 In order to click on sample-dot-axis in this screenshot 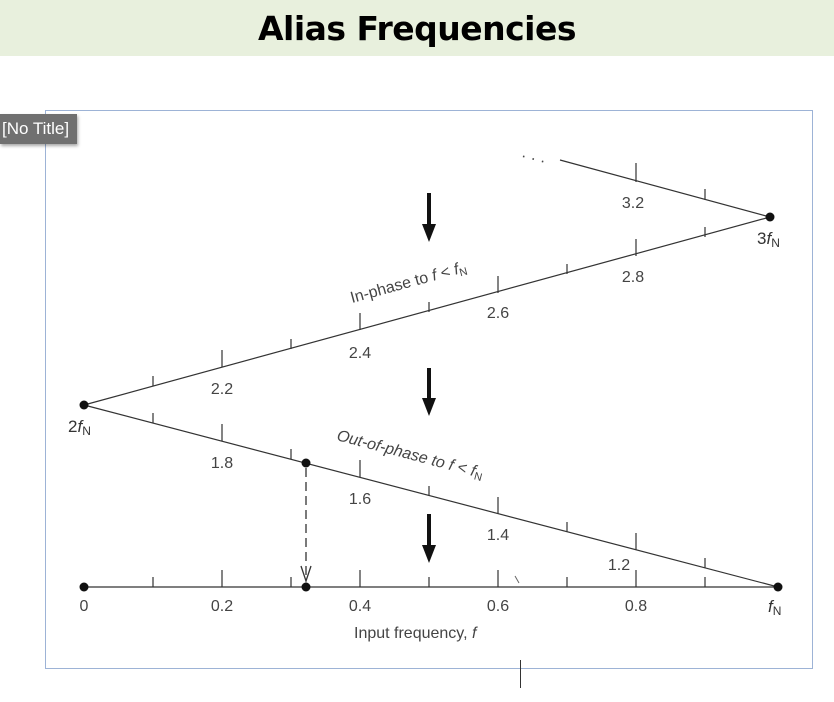, I will do `click(306, 587)`.